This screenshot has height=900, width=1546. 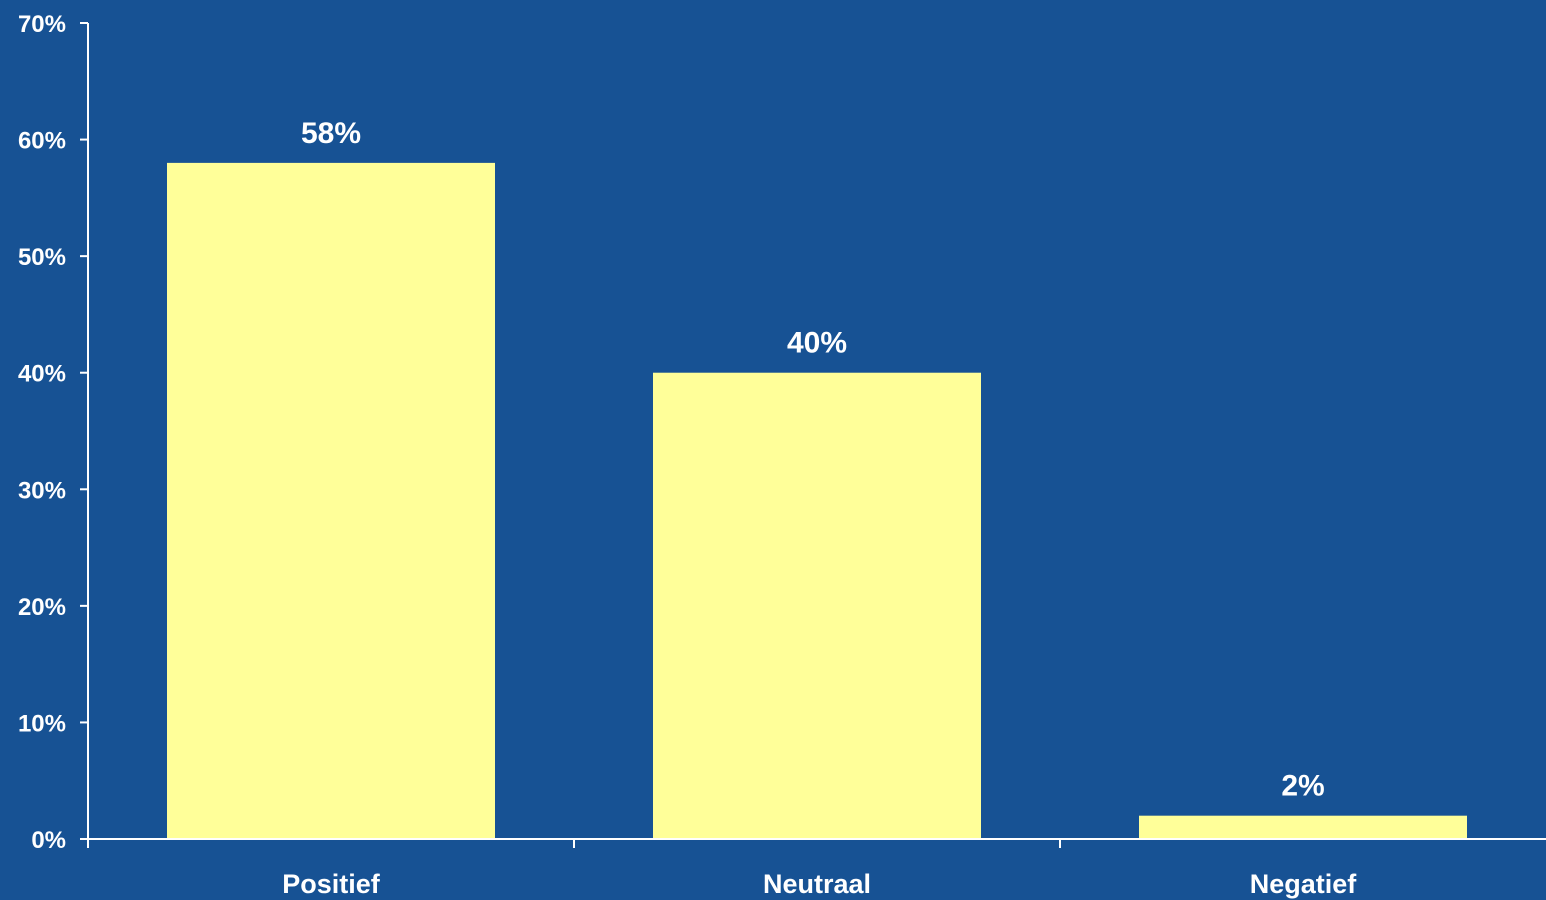 What do you see at coordinates (53, 432) in the screenshot?
I see `y-axis-ticks: 0% 10% 20% 30% 40% 50% 60% 70%` at bounding box center [53, 432].